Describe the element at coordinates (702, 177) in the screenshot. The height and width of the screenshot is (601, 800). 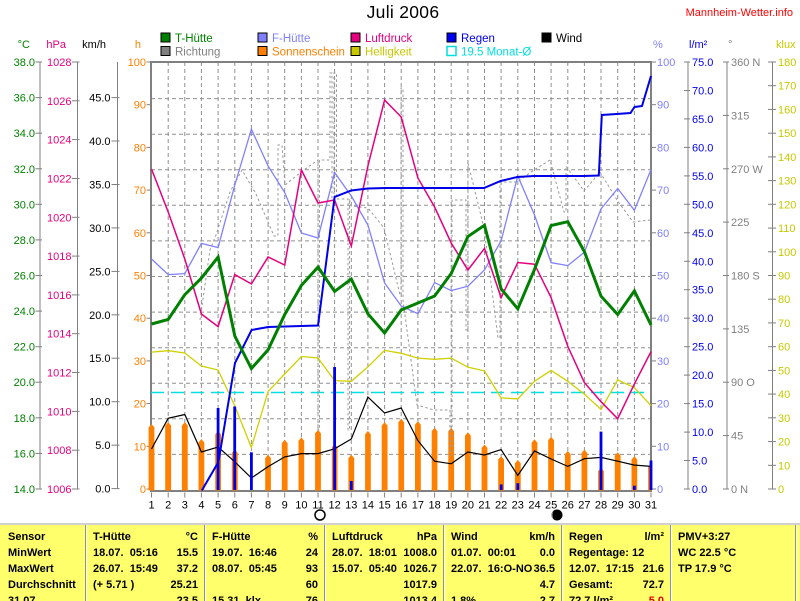
I see `svg-text: 55.0` at that location.